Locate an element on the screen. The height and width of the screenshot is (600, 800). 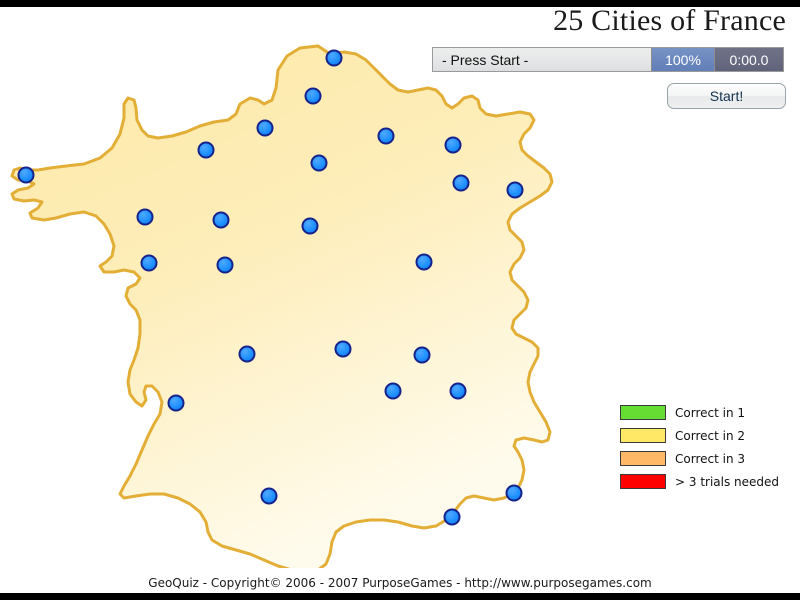
status-timer: 0:00.0 is located at coordinates (748, 59).